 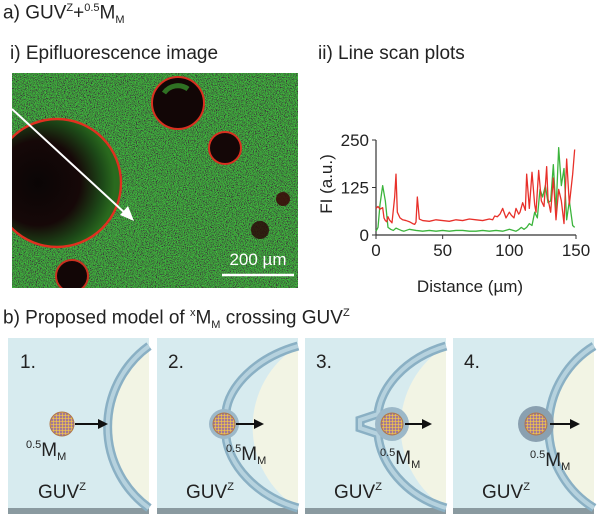 I want to click on x-tick-label: 100, so click(x=509, y=250).